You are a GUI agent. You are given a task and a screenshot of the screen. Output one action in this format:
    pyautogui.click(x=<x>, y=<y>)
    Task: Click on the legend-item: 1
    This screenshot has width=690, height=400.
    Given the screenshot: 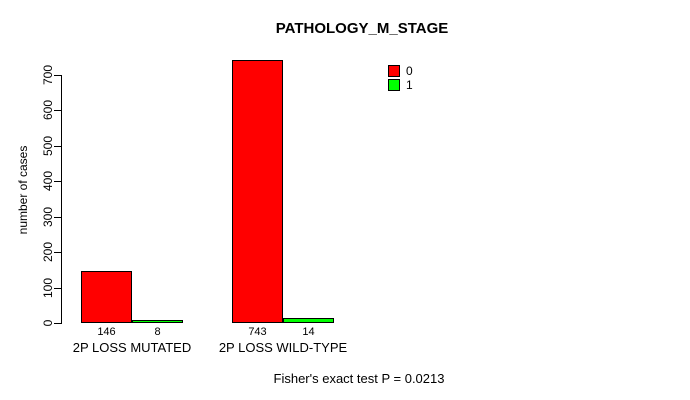 What is the action you would take?
    pyautogui.click(x=400, y=85)
    